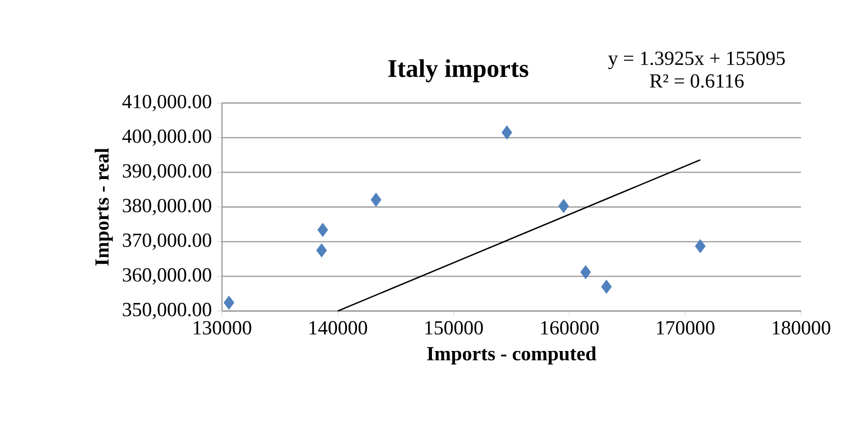  What do you see at coordinates (167, 103) in the screenshot?
I see `y-tick-label: 410,000.00` at bounding box center [167, 103].